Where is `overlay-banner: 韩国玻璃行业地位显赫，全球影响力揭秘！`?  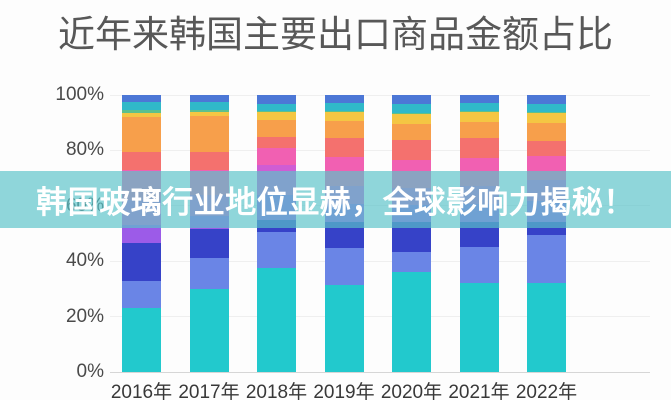 overlay-banner: 韩国玻璃行业地位显赫，全球影响力揭秘！ is located at coordinates (335, 199).